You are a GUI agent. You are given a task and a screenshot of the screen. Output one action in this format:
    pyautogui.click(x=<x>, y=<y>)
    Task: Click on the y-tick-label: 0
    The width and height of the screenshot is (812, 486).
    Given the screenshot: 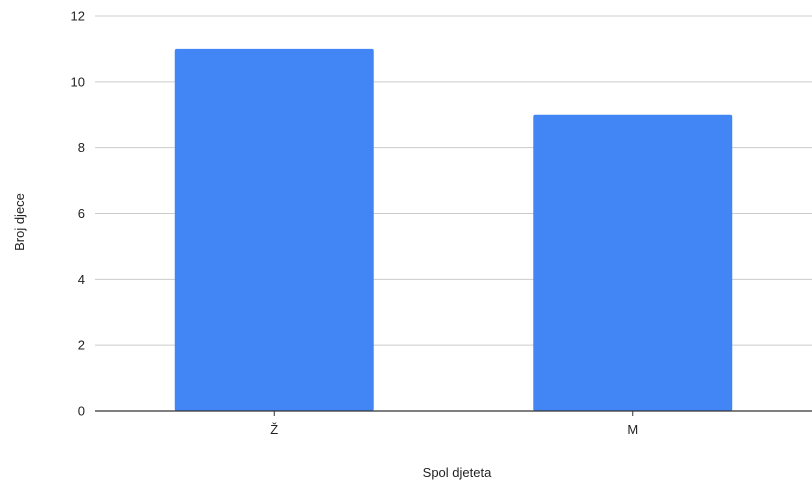 What is the action you would take?
    pyautogui.click(x=81, y=411)
    